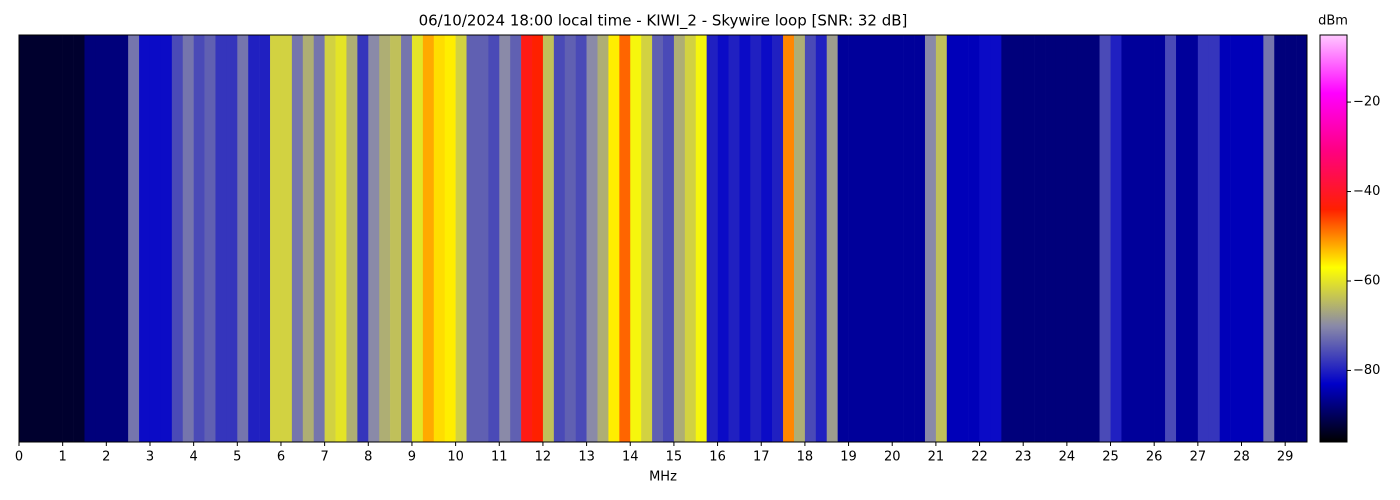  What do you see at coordinates (805, 457) in the screenshot?
I see `x-tick-label: 18` at bounding box center [805, 457].